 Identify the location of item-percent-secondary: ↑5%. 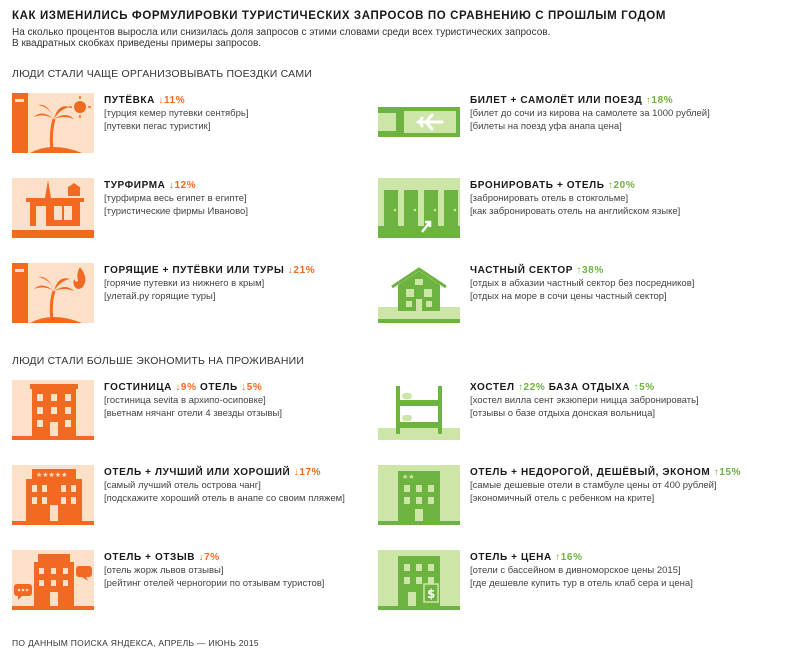
(644, 387).